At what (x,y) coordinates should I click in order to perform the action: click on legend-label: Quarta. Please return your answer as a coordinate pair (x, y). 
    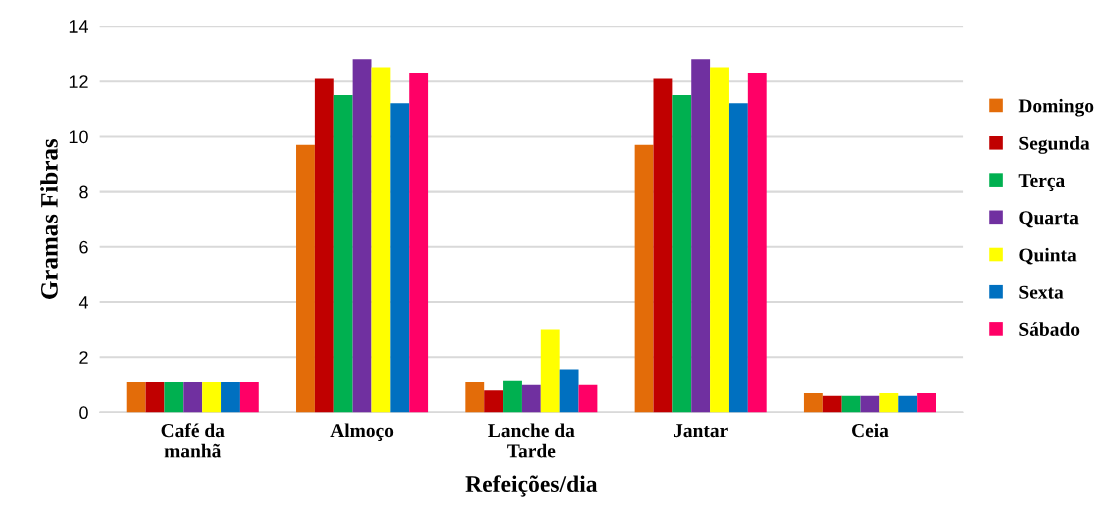
    Looking at the image, I should click on (1049, 219).